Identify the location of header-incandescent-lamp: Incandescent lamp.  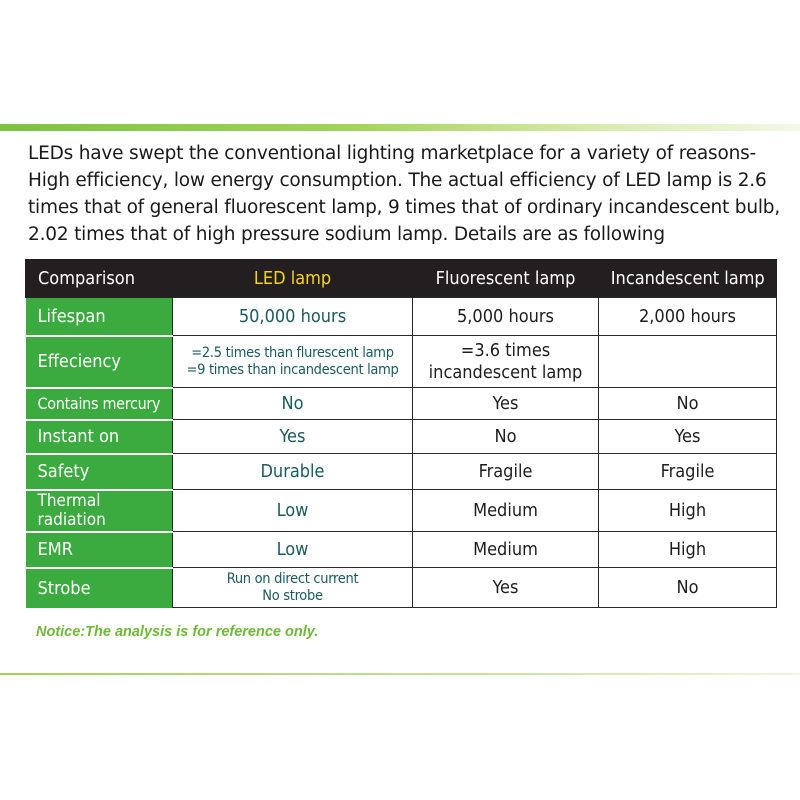
(687, 278).